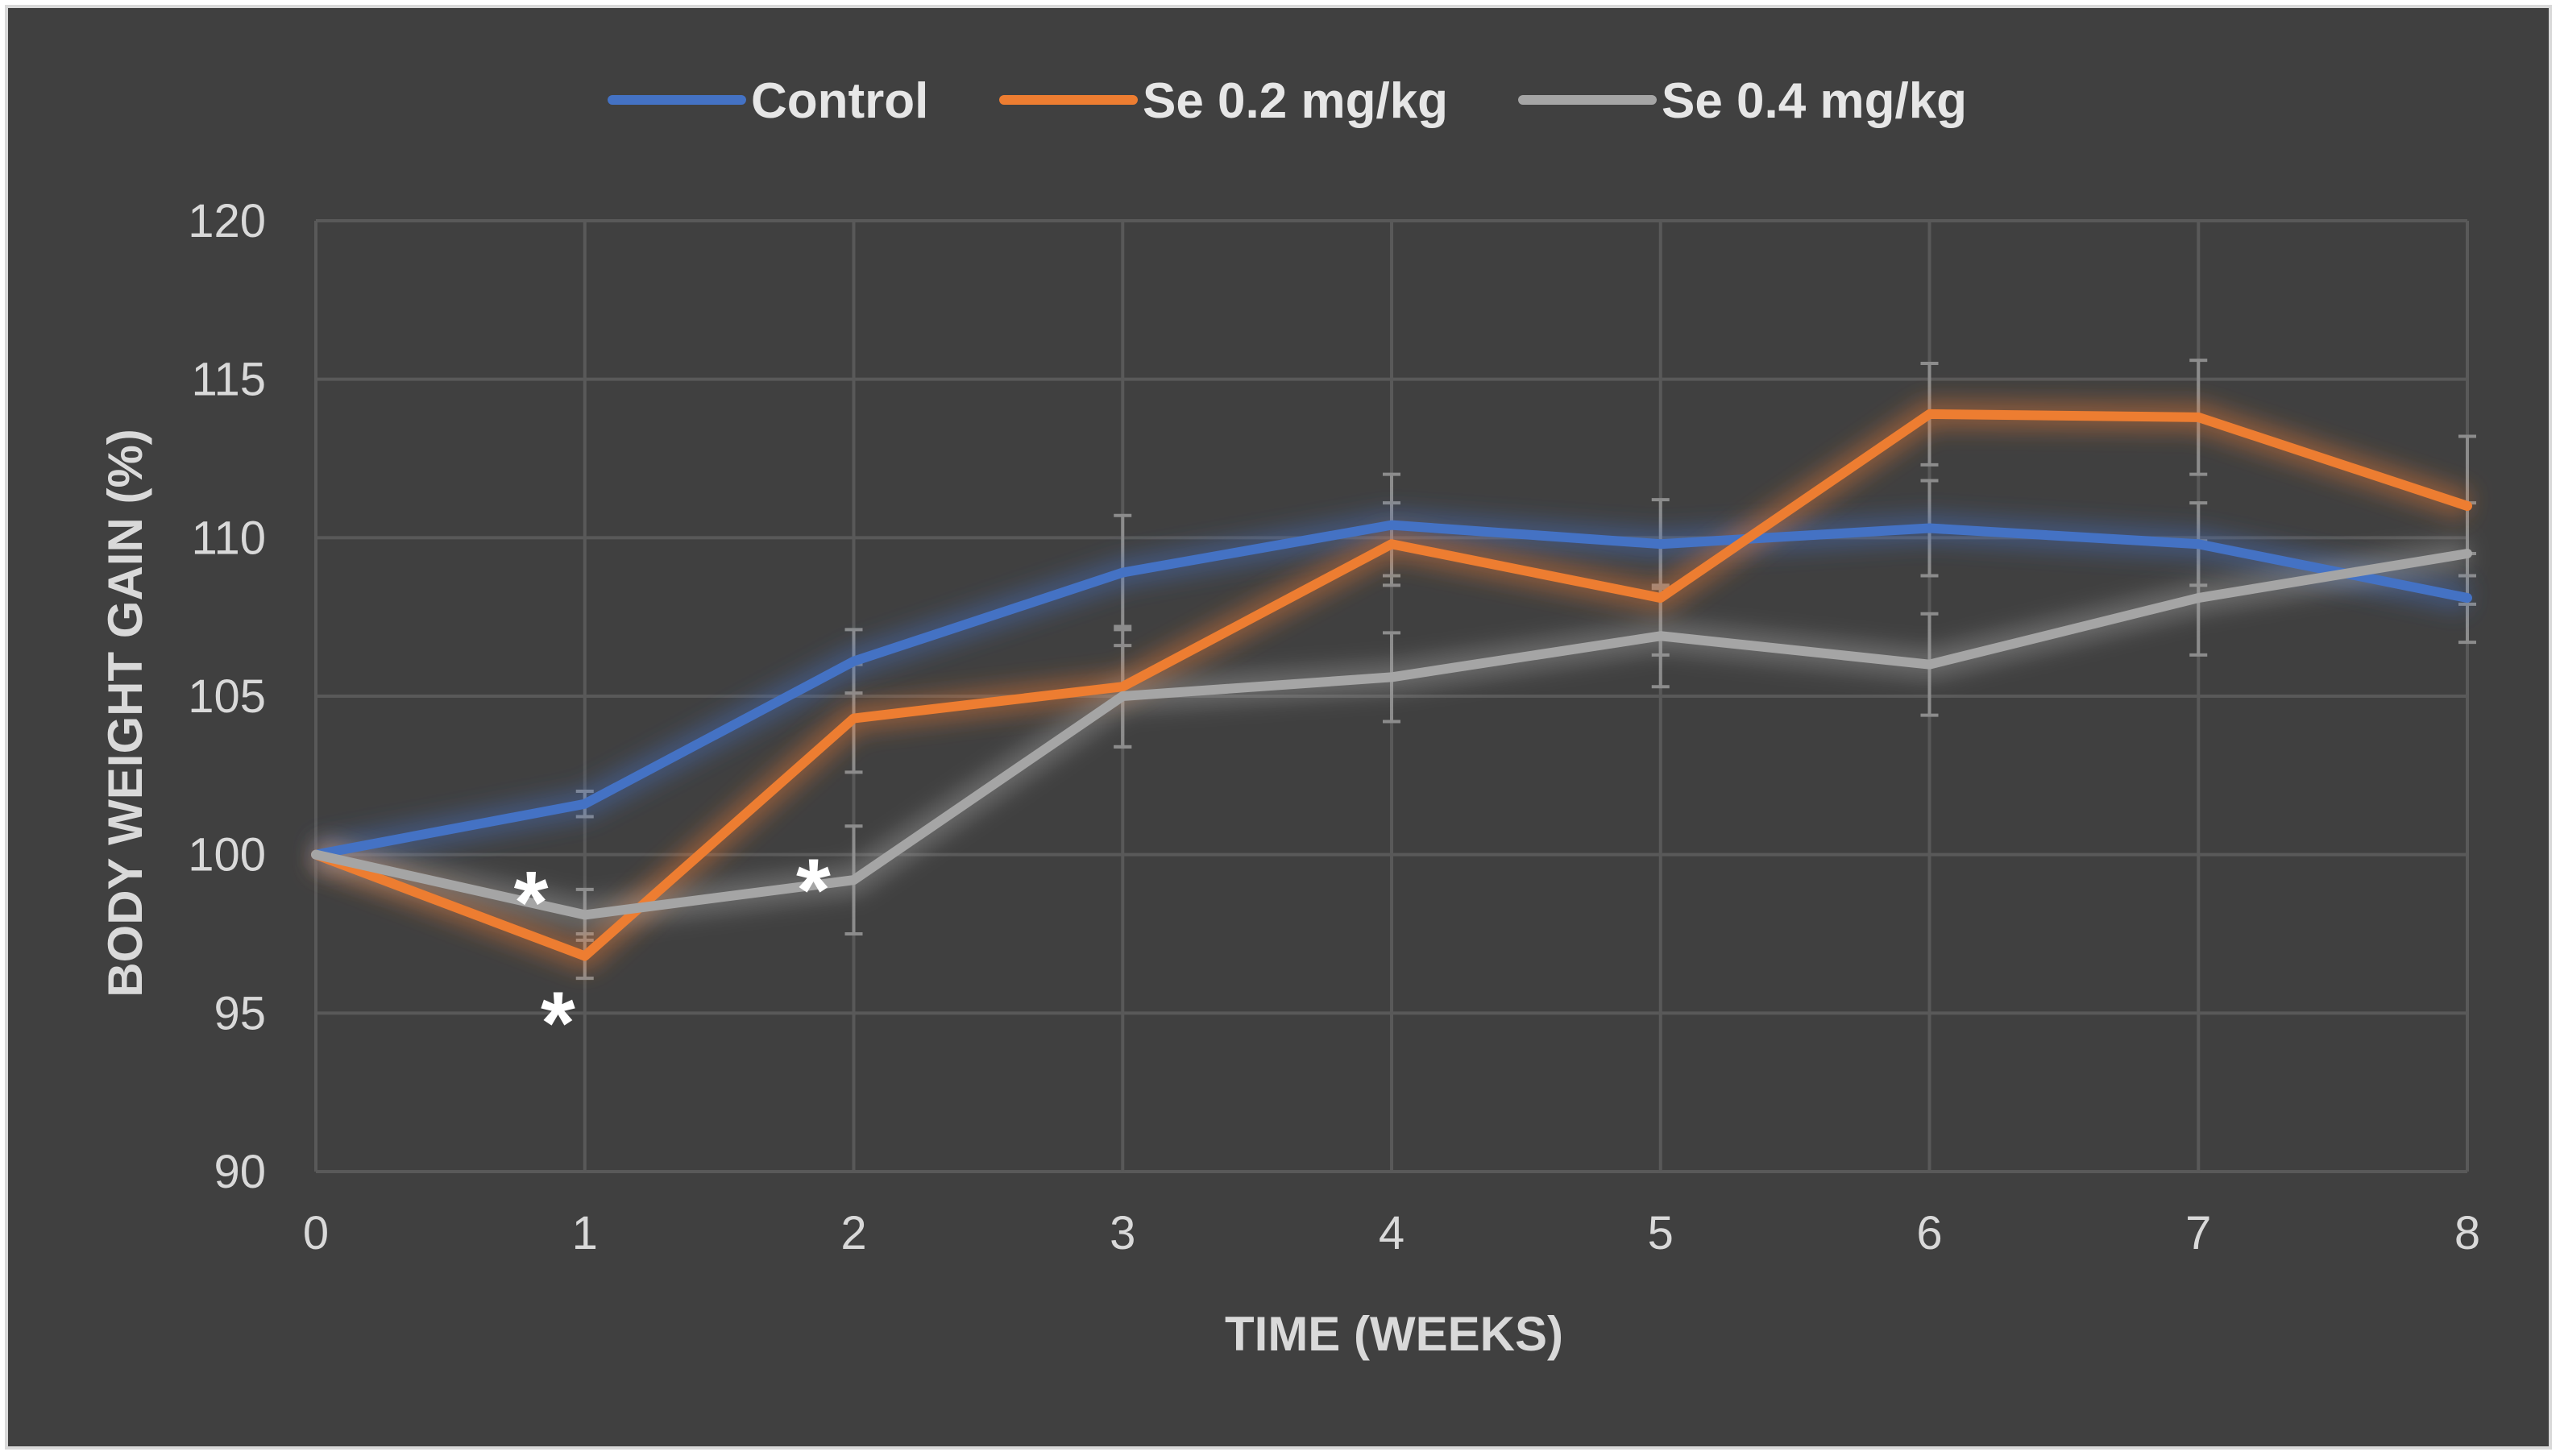  What do you see at coordinates (853, 1233) in the screenshot?
I see `x-tick-label: 2` at bounding box center [853, 1233].